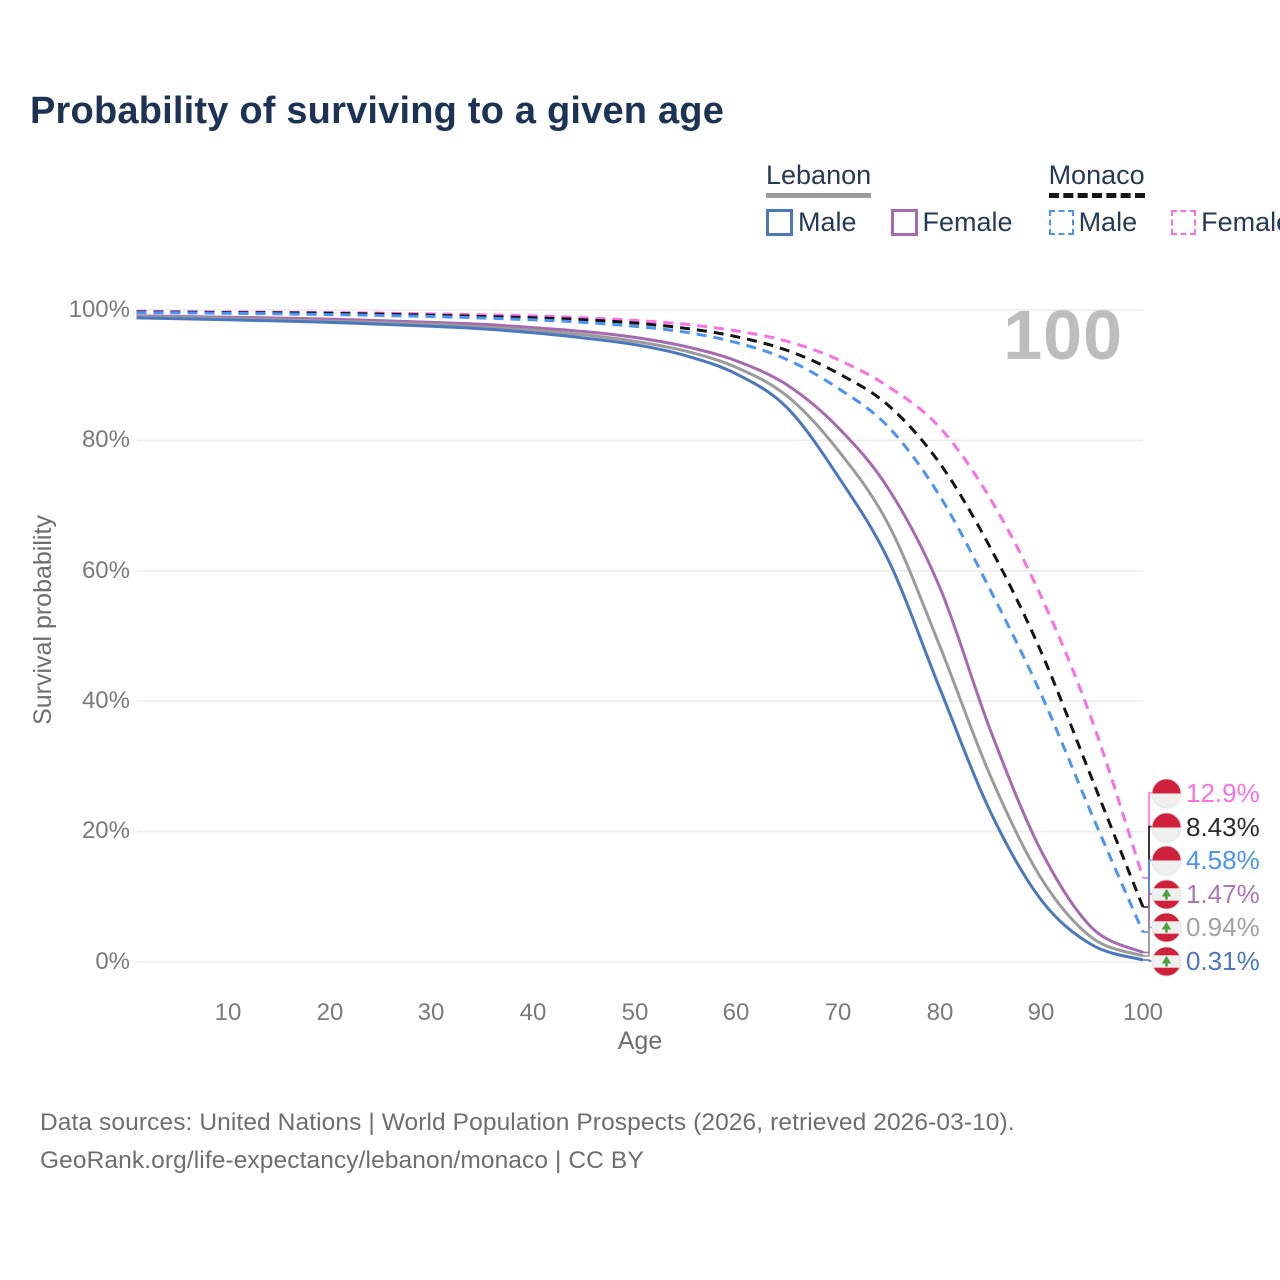  Describe the element at coordinates (1061, 222) in the screenshot. I see `monaco-male-swatch-icon` at that location.